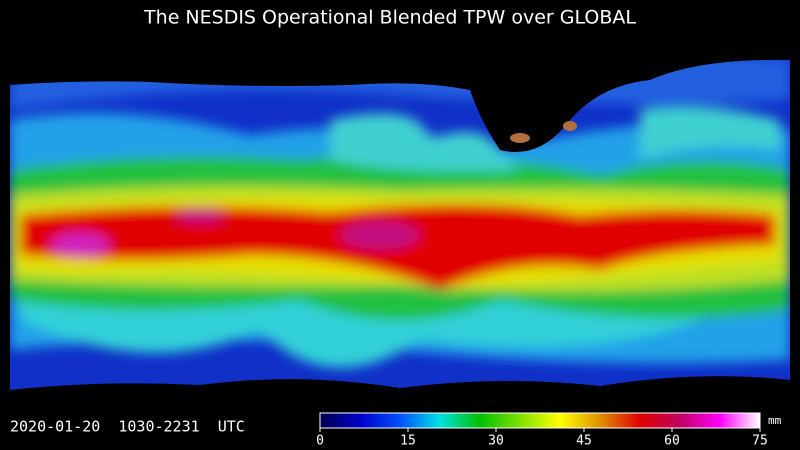 The width and height of the screenshot is (800, 450). I want to click on colorbar-ticks: 0 15 30 45 60 75, so click(542, 438).